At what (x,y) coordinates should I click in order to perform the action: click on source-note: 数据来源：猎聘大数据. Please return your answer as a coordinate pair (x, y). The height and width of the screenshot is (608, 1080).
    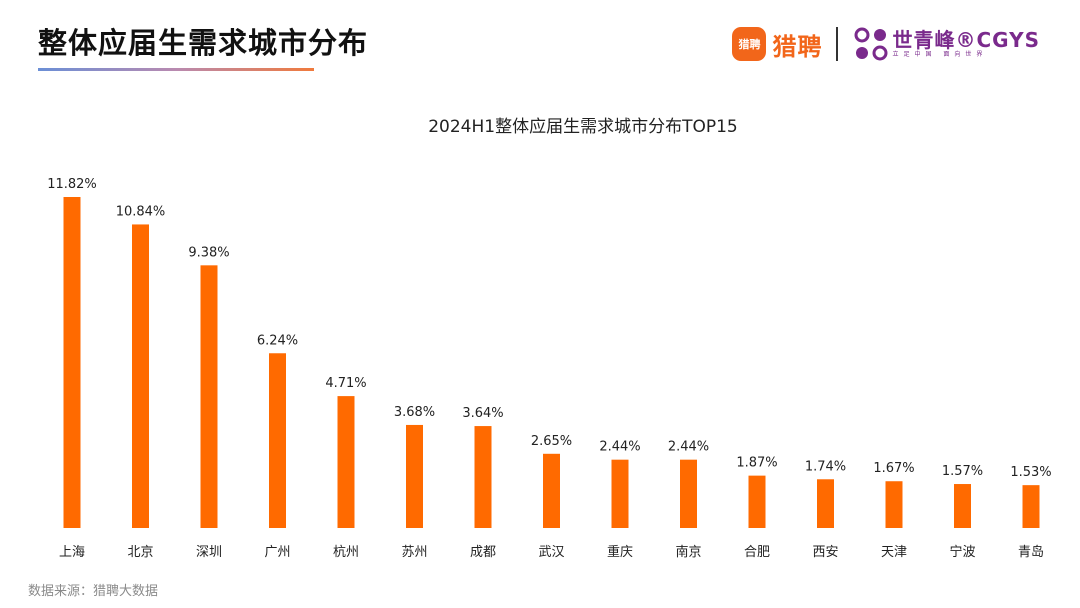
    Looking at the image, I should click on (93, 591).